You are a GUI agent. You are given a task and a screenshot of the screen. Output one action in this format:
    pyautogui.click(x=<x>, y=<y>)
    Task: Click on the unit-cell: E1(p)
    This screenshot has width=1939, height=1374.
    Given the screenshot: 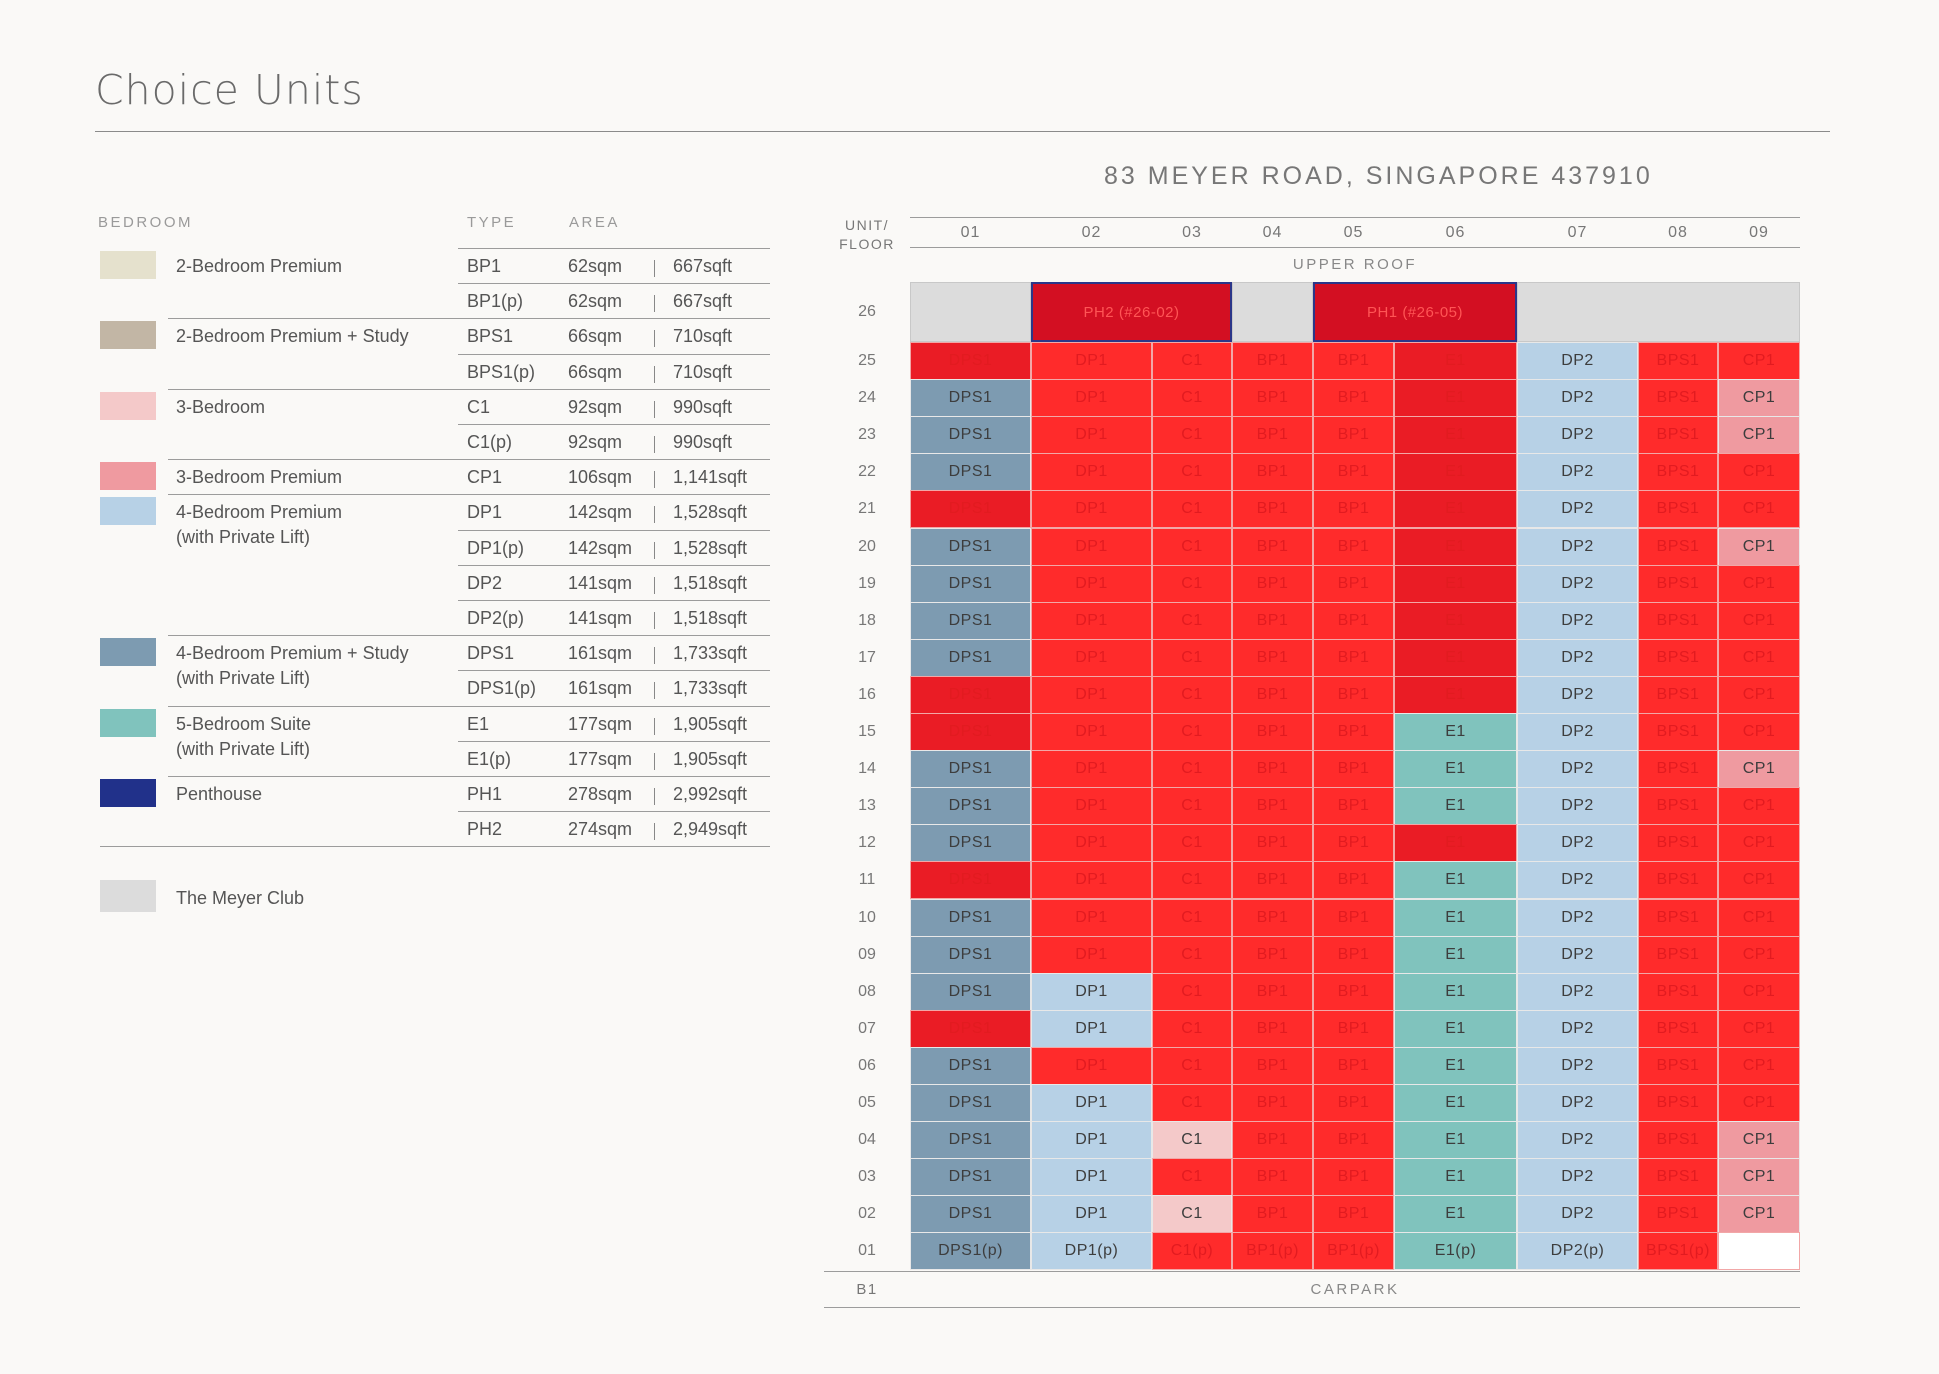 What is the action you would take?
    pyautogui.click(x=1455, y=1251)
    